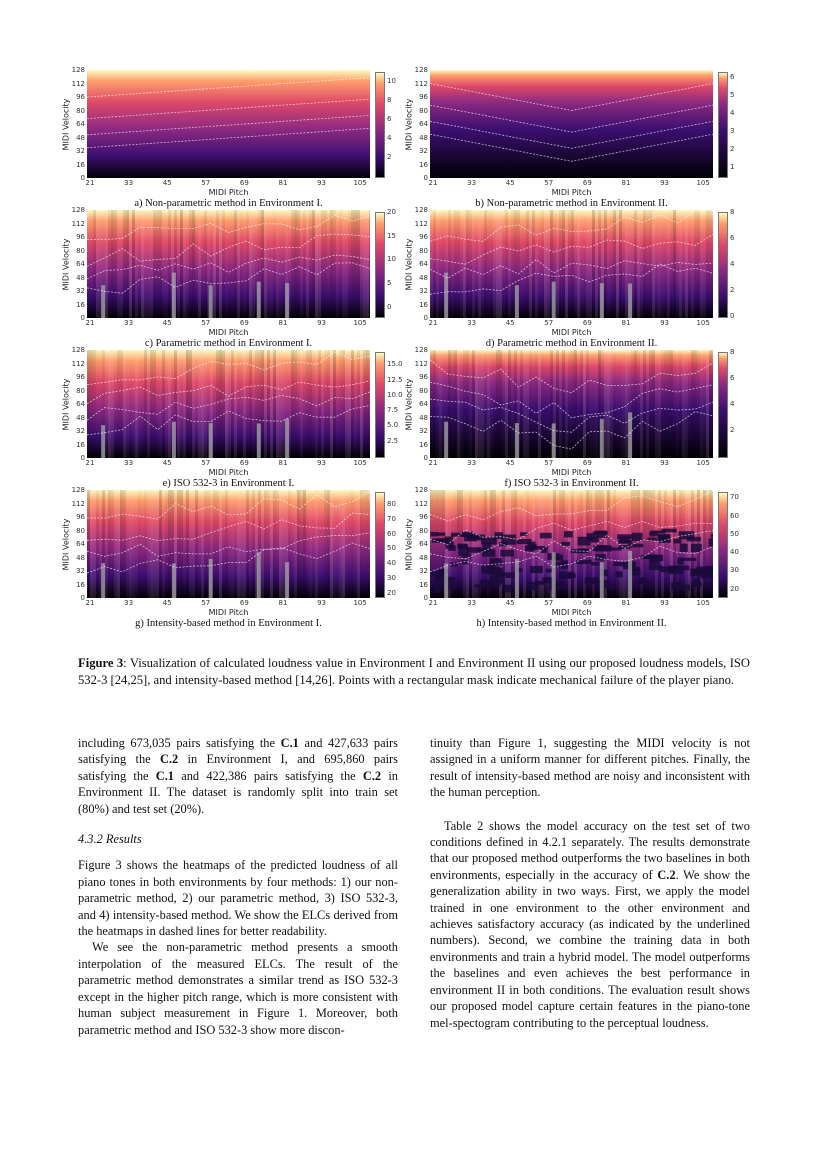 Image resolution: width=827 pixels, height=1169 pixels. I want to click on colorbar-tick: 4, so click(389, 138).